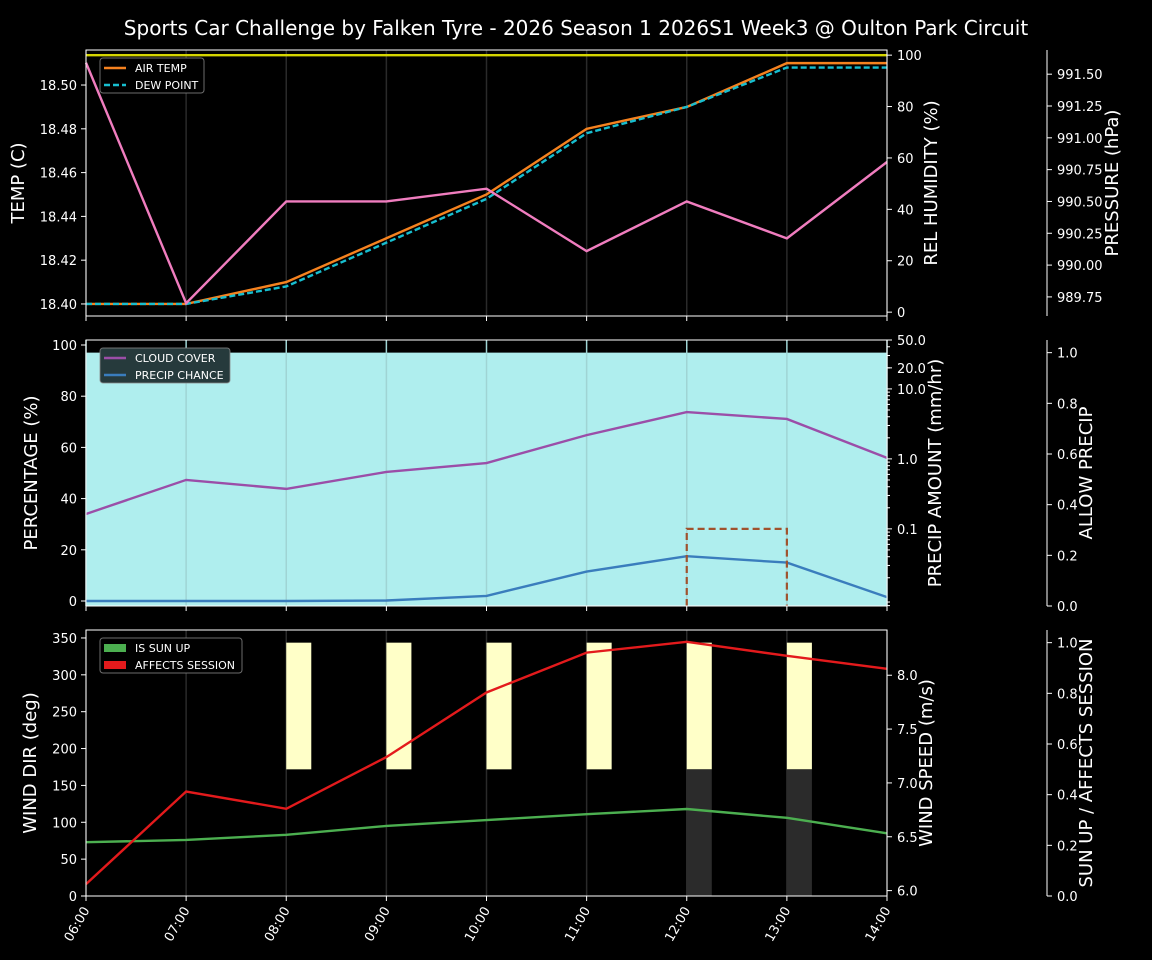  I want to click on left-tick-label: 250, so click(64, 713).